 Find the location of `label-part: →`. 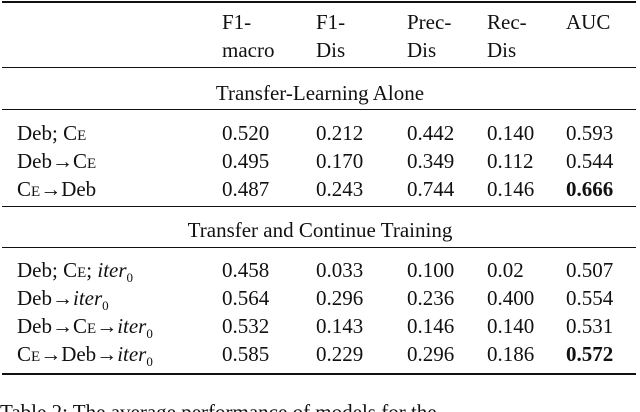

label-part: → is located at coordinates (107, 326).